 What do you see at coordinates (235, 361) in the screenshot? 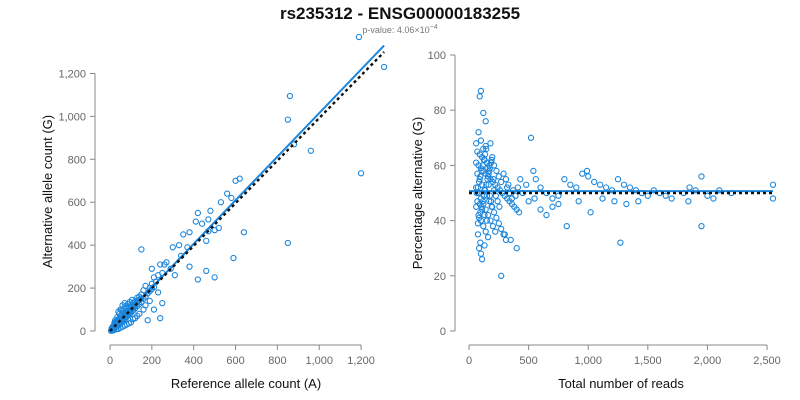
I see `x-tick-label: 600` at bounding box center [235, 361].